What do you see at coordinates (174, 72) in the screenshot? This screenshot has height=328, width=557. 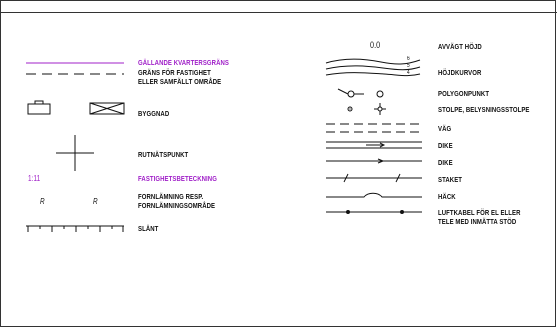 I see `label-grans-line1: GRÄNS FÖR FASTIGHET` at bounding box center [174, 72].